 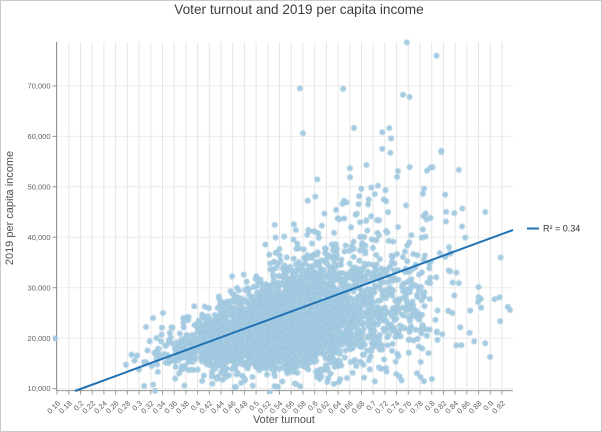 What do you see at coordinates (39, 237) in the screenshot?
I see `svg-text: 40,000` at bounding box center [39, 237].